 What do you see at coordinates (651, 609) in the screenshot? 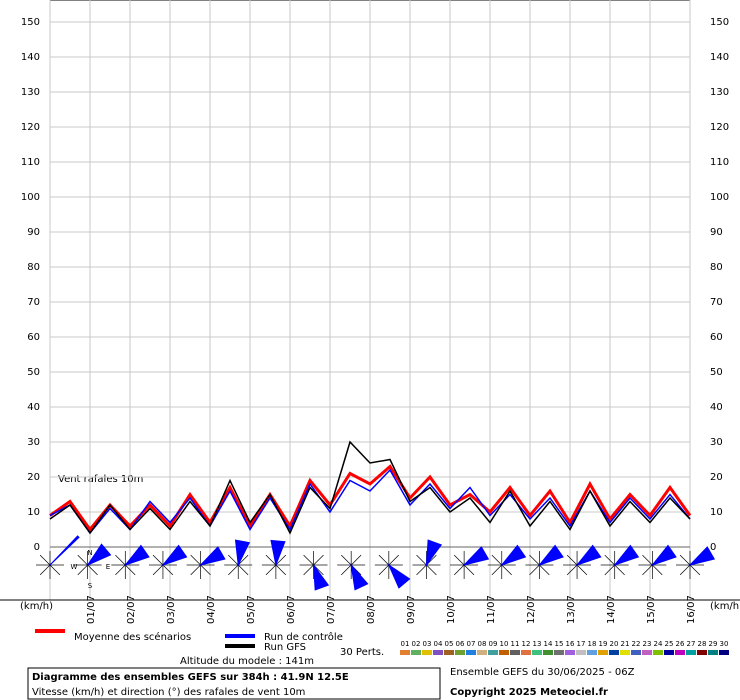
I see `x-tick-label: 15/07` at bounding box center [651, 609].